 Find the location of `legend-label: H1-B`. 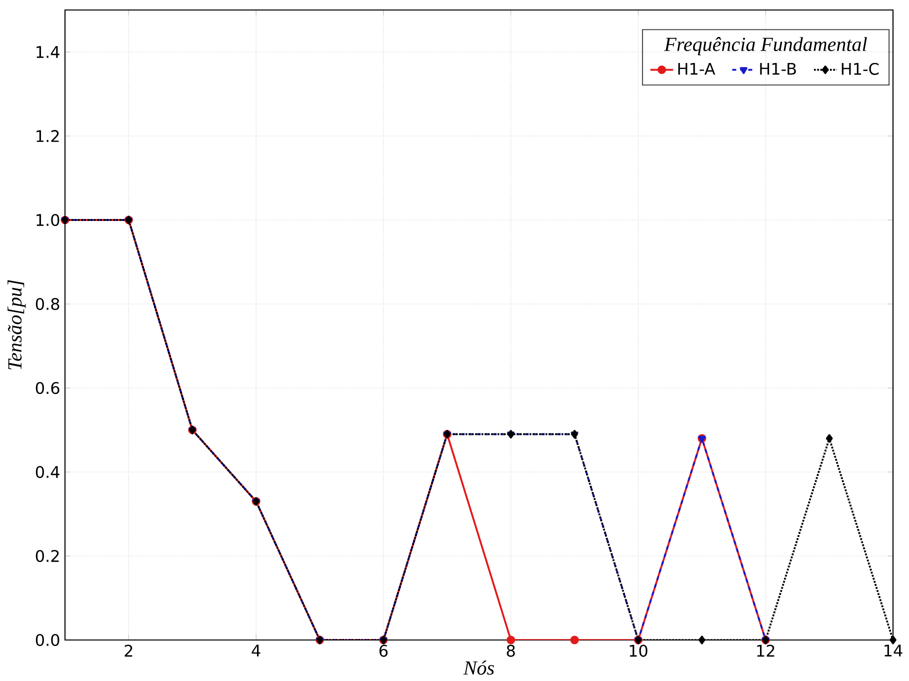

legend-label: H1-B is located at coordinates (778, 68).